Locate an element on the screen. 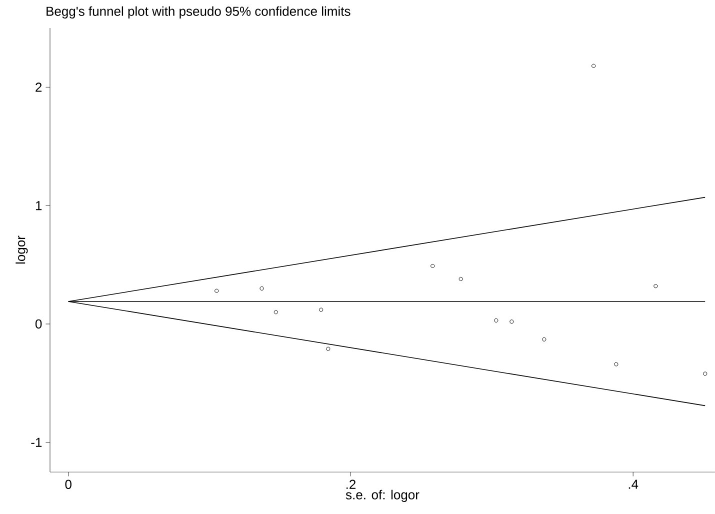 Image resolution: width=715 pixels, height=514 pixels. x-tick-label: .2 is located at coordinates (351, 484).